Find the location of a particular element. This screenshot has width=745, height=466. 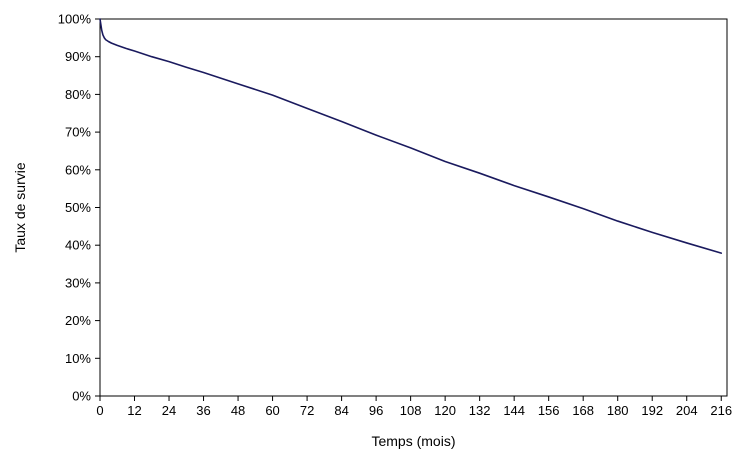

x-tick-label: 48 is located at coordinates (238, 410).